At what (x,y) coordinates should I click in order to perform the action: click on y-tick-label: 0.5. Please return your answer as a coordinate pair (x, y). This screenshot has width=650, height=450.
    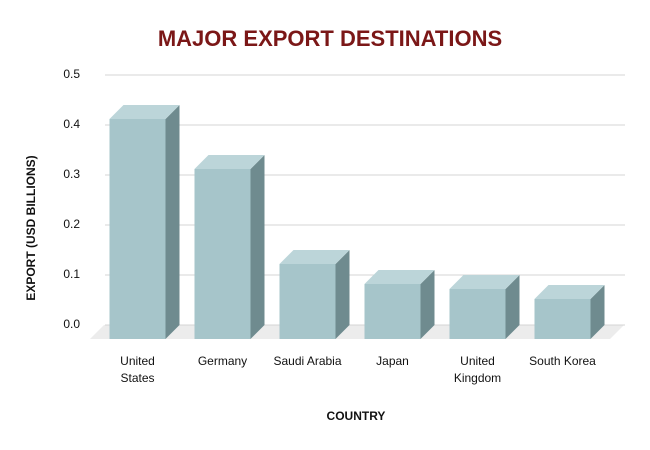
    Looking at the image, I should click on (71, 74).